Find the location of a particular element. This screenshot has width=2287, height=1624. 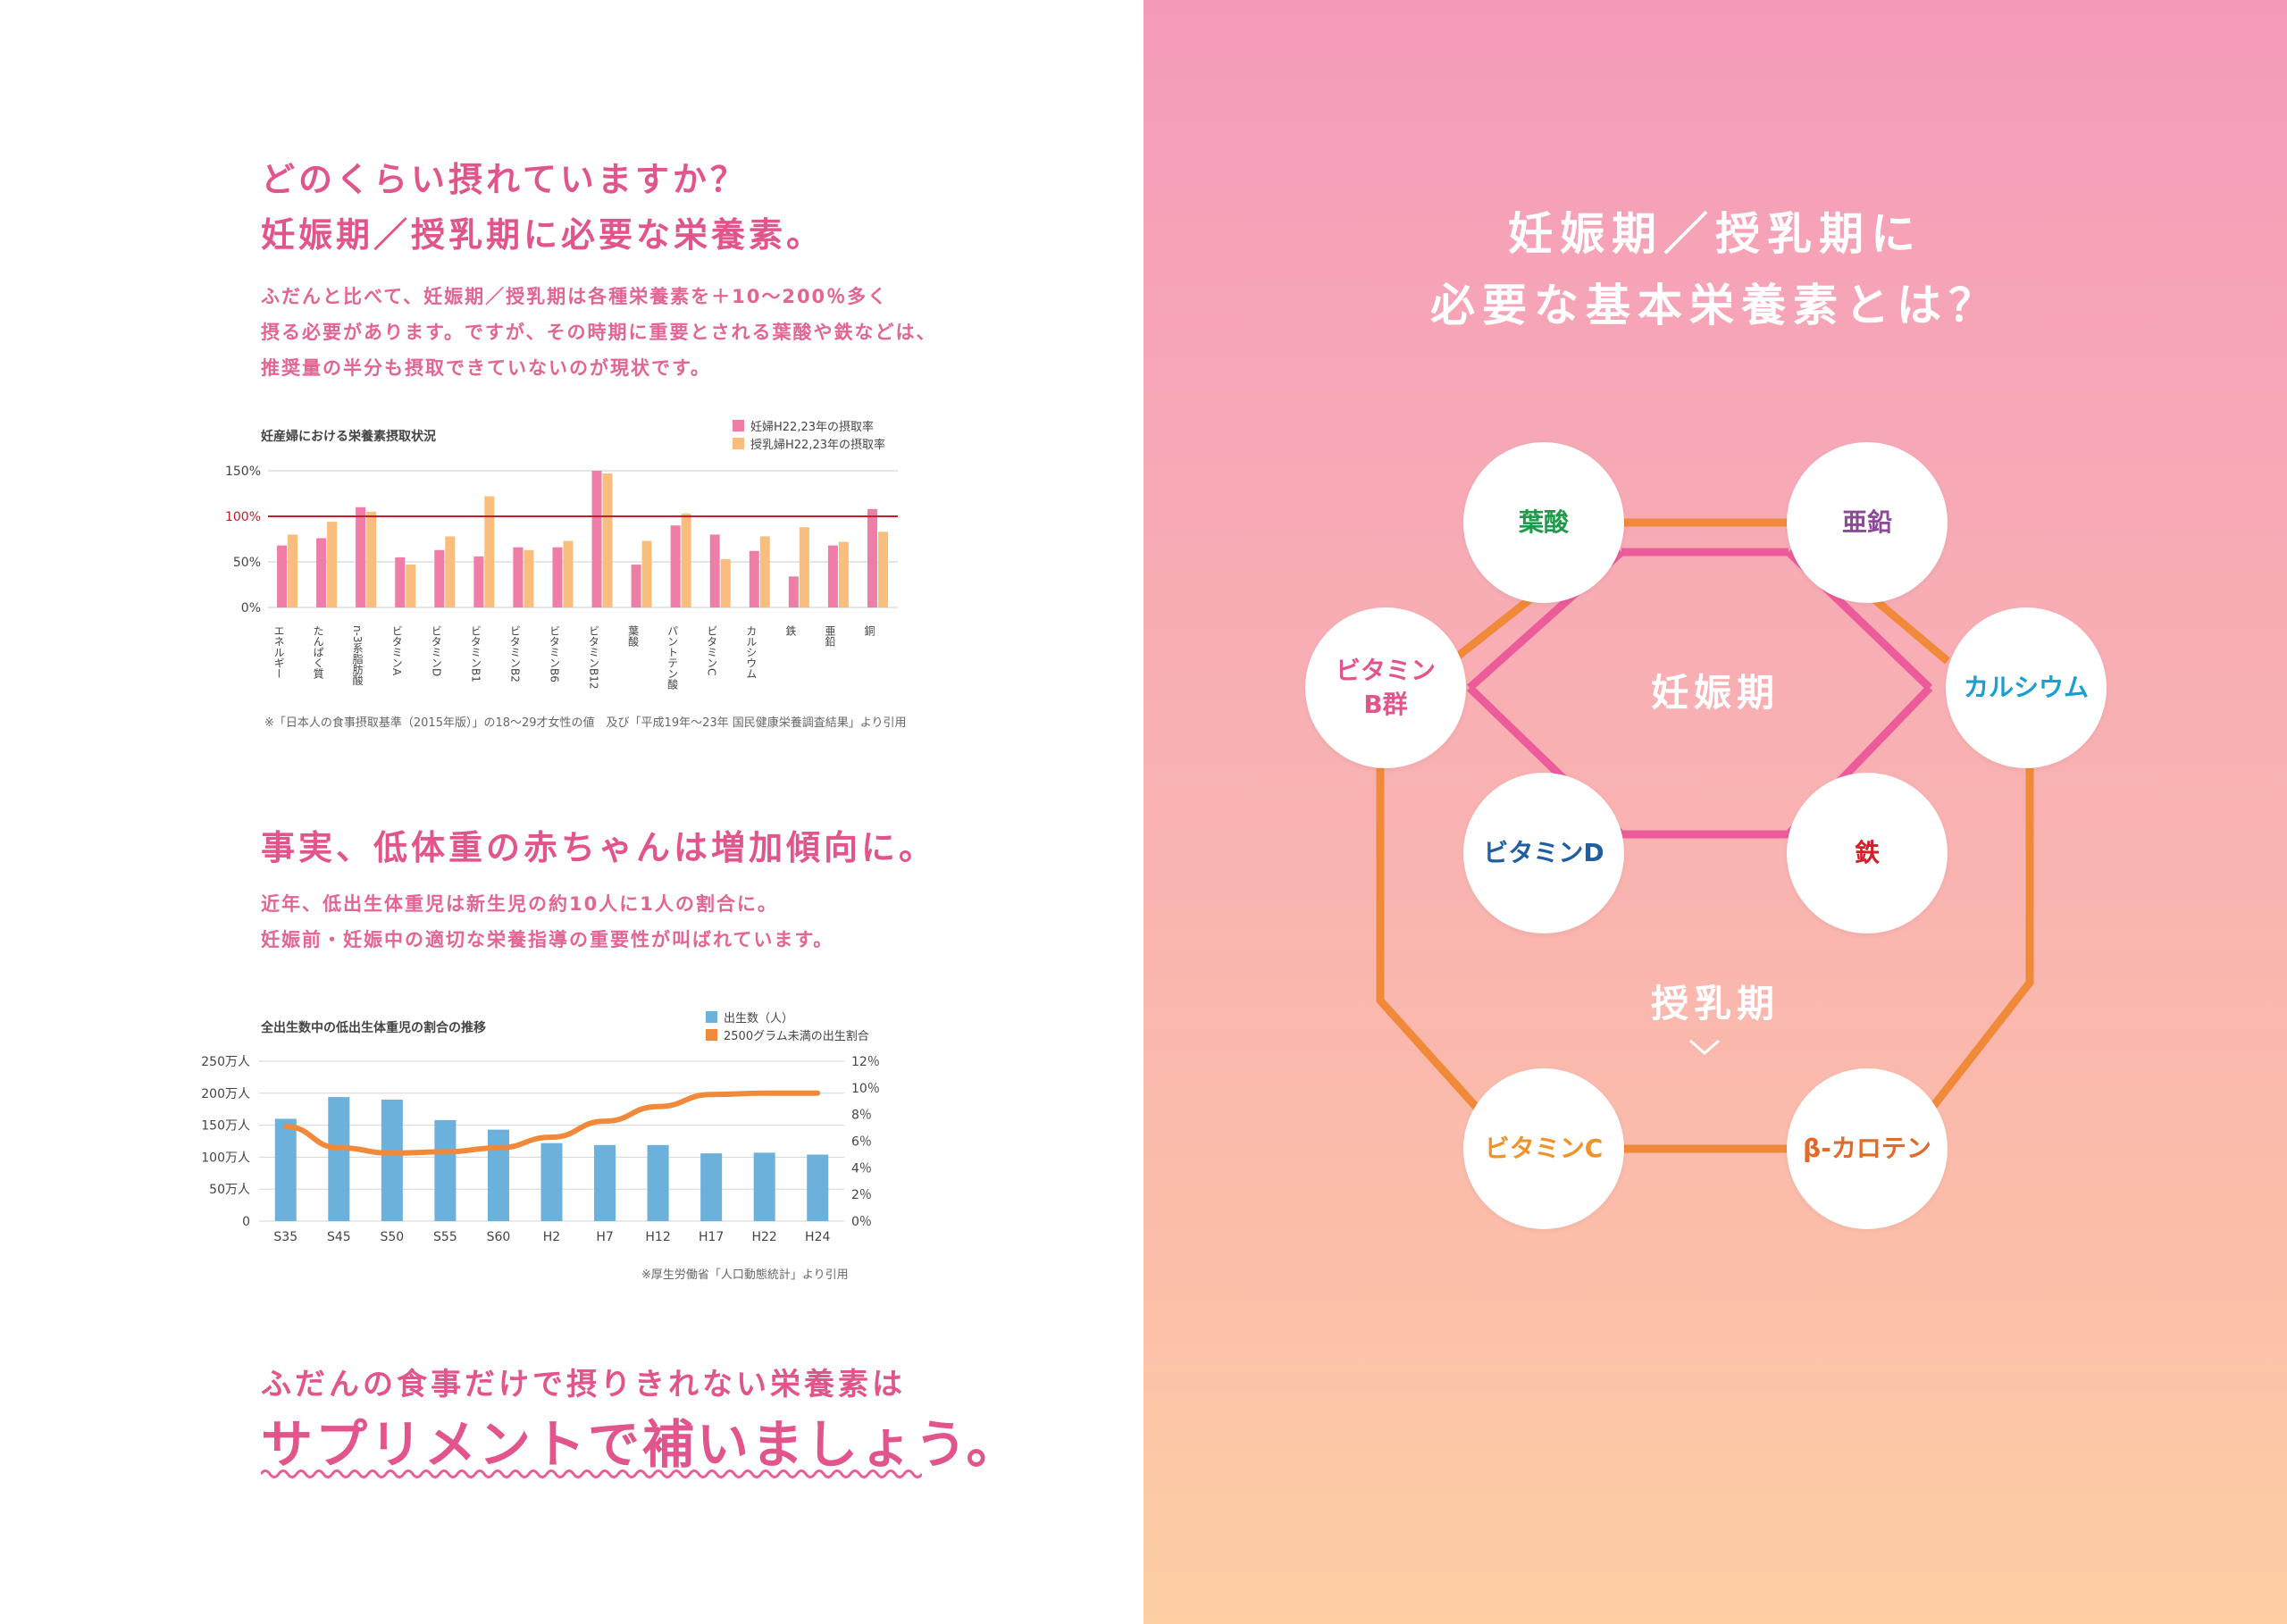

y-tick-label: 150% is located at coordinates (243, 472).